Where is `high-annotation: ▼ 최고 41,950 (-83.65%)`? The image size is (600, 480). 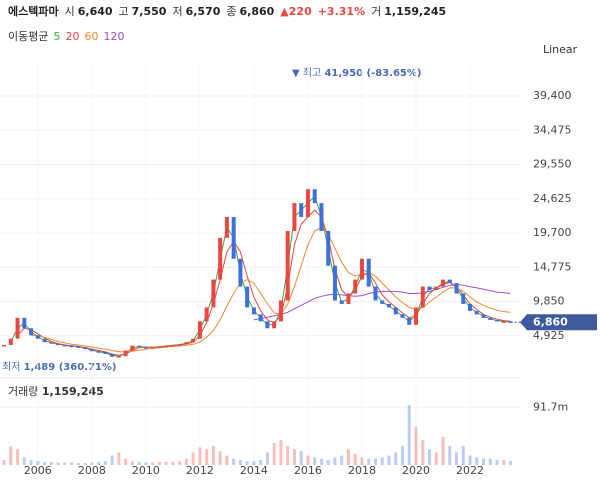 high-annotation: ▼ 최고 41,950 (-83.65%) is located at coordinates (356, 73).